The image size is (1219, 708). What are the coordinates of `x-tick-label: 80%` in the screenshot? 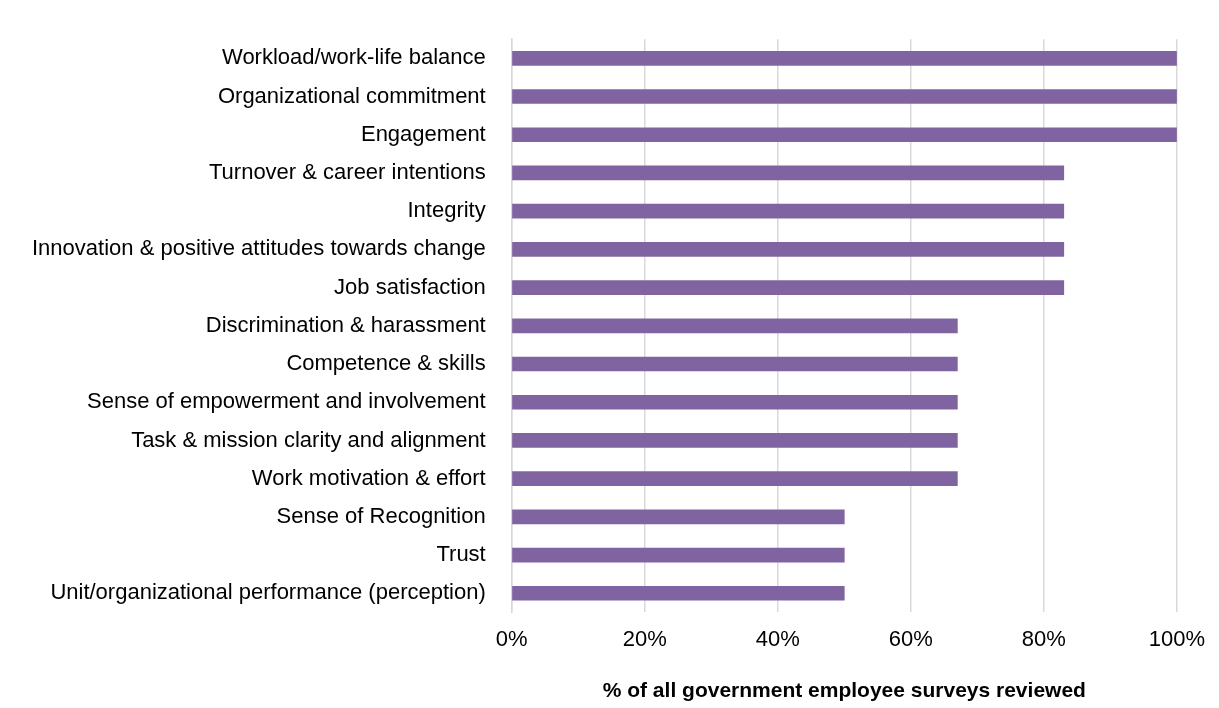 It's located at (1043, 638).